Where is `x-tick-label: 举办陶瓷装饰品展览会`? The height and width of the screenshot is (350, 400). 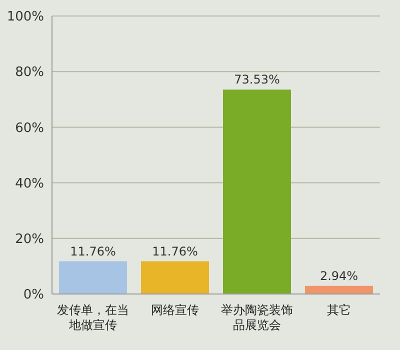 x-tick-label: 举办陶瓷装饰品展览会 is located at coordinates (257, 317).